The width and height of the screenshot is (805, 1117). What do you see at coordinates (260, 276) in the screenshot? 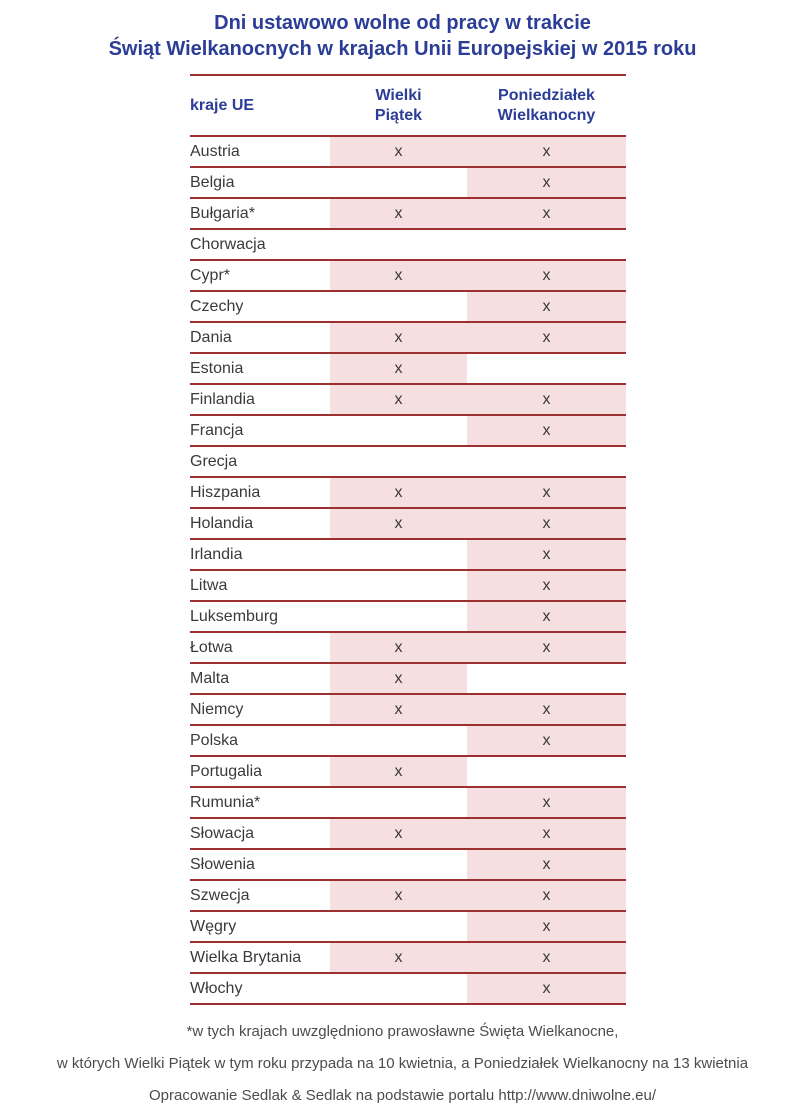
I see `country-cell: Cypr*` at bounding box center [260, 276].